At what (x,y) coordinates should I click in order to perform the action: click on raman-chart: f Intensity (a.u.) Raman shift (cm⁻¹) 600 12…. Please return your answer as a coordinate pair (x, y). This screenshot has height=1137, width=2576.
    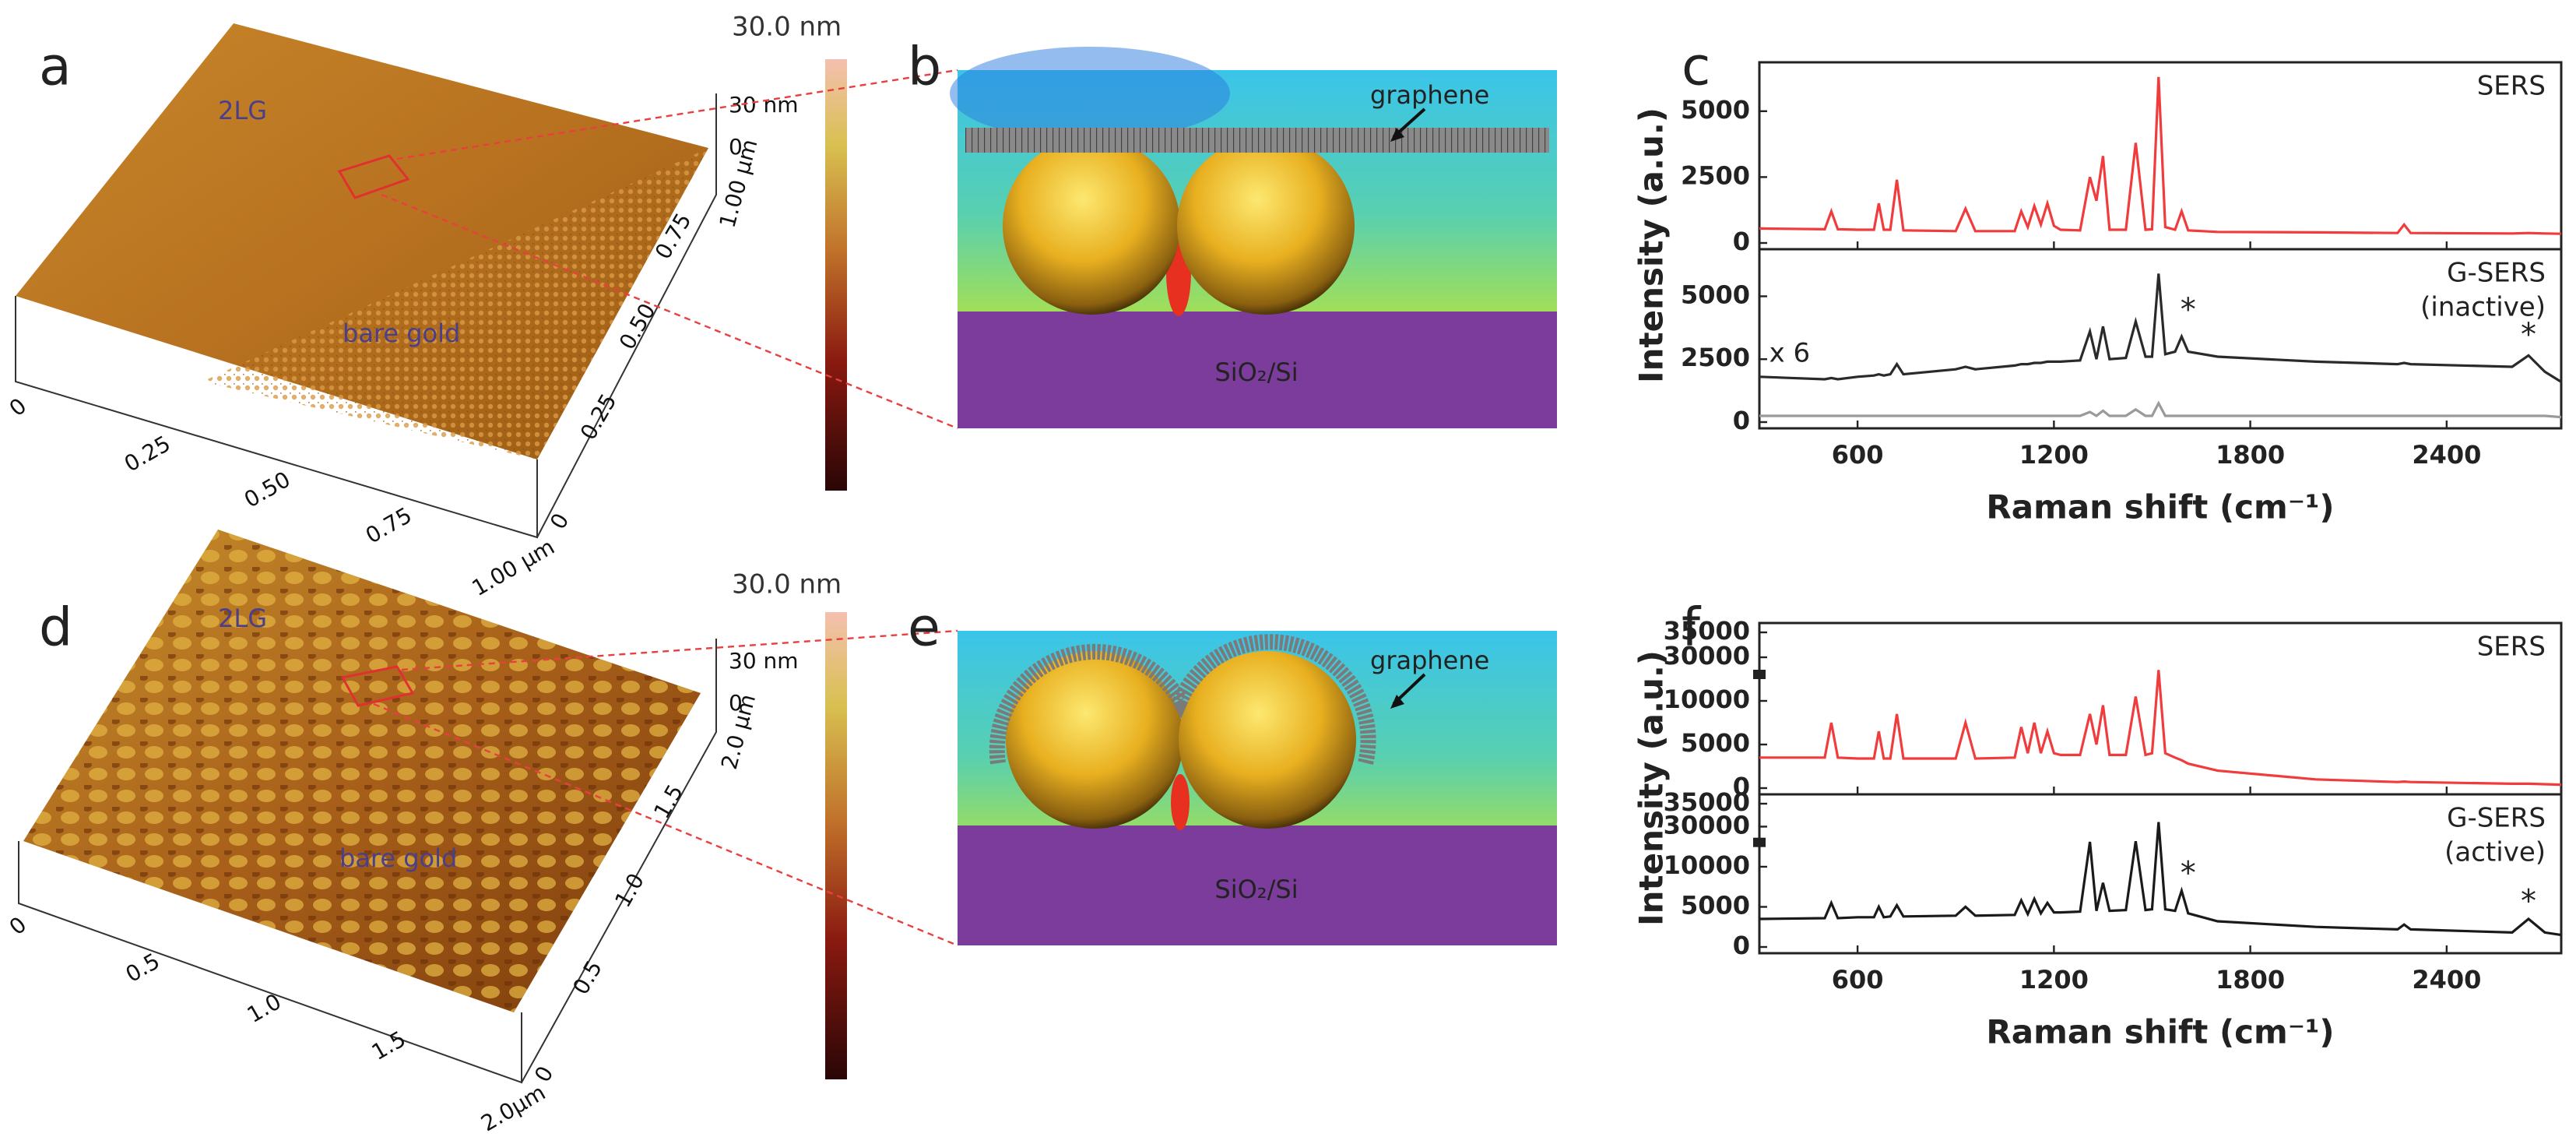
    Looking at the image, I should click on (2097, 824).